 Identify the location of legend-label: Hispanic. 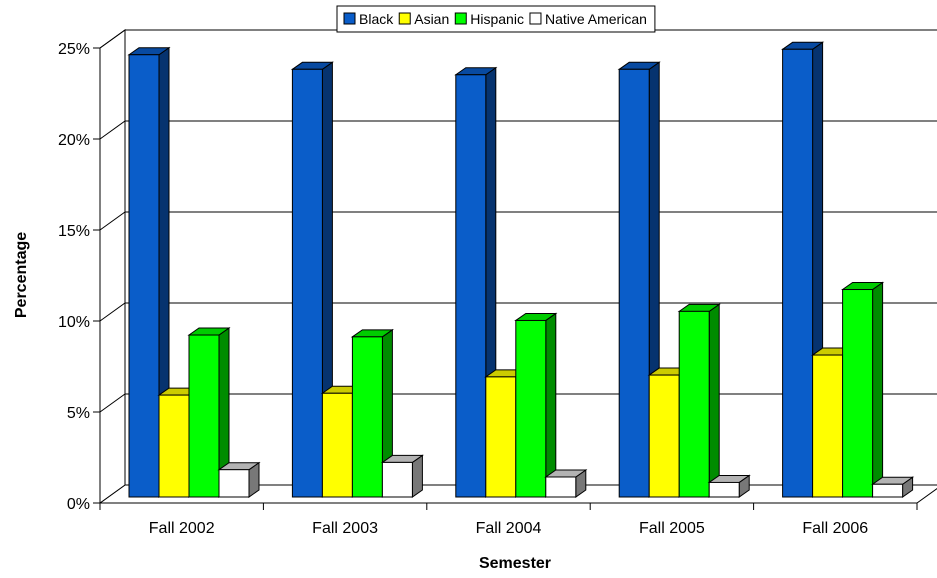
(497, 19).